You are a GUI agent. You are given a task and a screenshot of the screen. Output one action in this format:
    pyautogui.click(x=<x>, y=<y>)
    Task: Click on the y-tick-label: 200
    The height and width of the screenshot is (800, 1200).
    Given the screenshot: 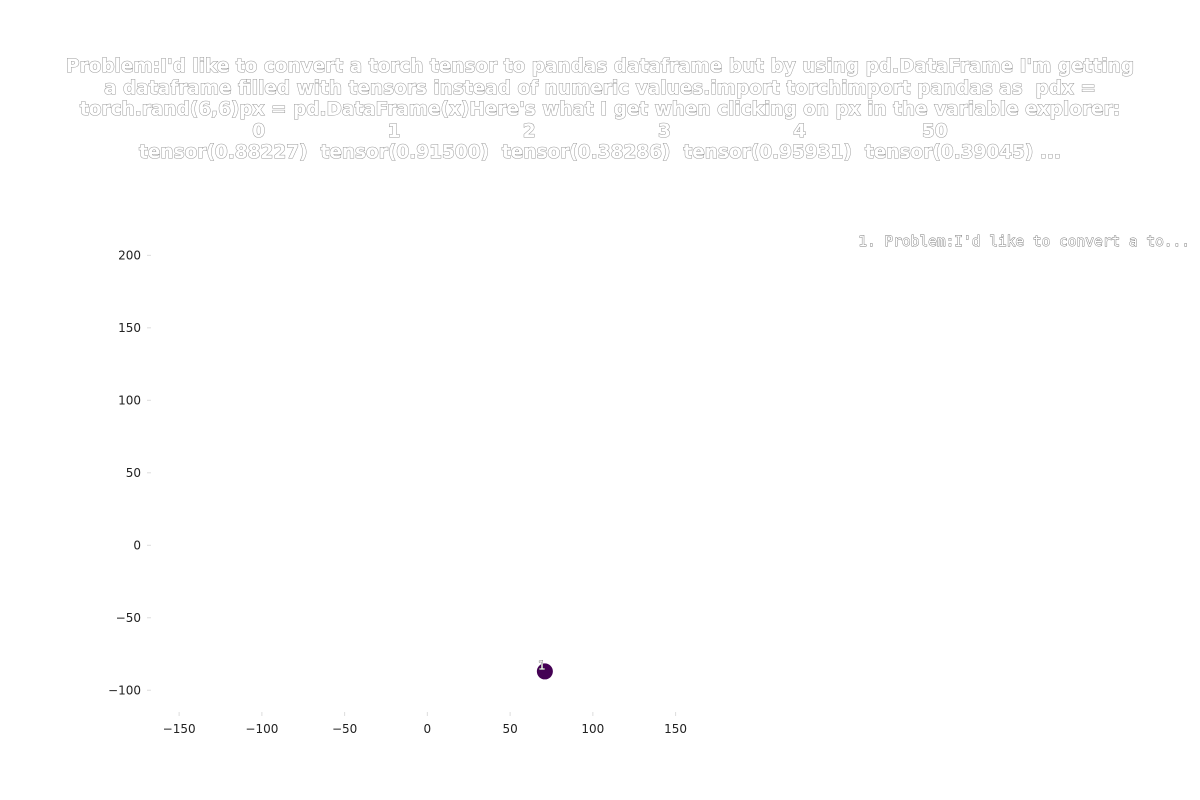 What is the action you would take?
    pyautogui.click(x=129, y=255)
    